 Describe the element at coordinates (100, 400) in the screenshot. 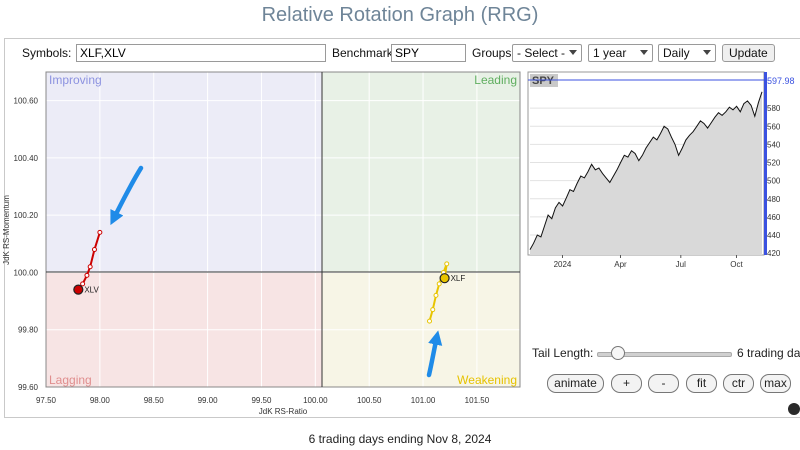

I see `rrg-x-tick-label: 98.00` at that location.